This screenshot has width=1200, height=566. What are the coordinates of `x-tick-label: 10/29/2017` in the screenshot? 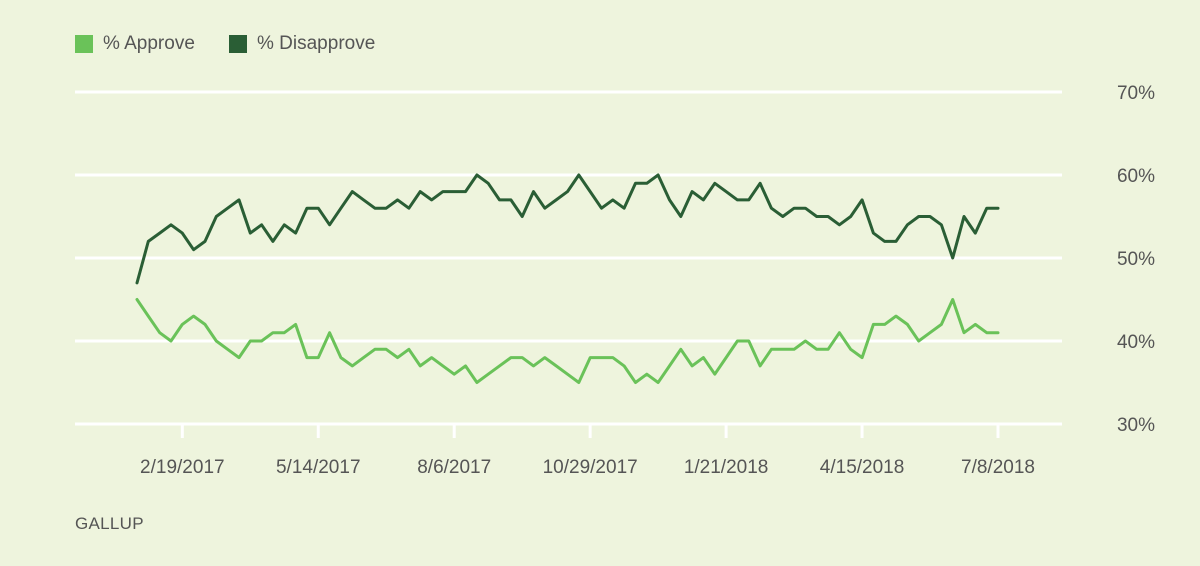 It's located at (590, 467).